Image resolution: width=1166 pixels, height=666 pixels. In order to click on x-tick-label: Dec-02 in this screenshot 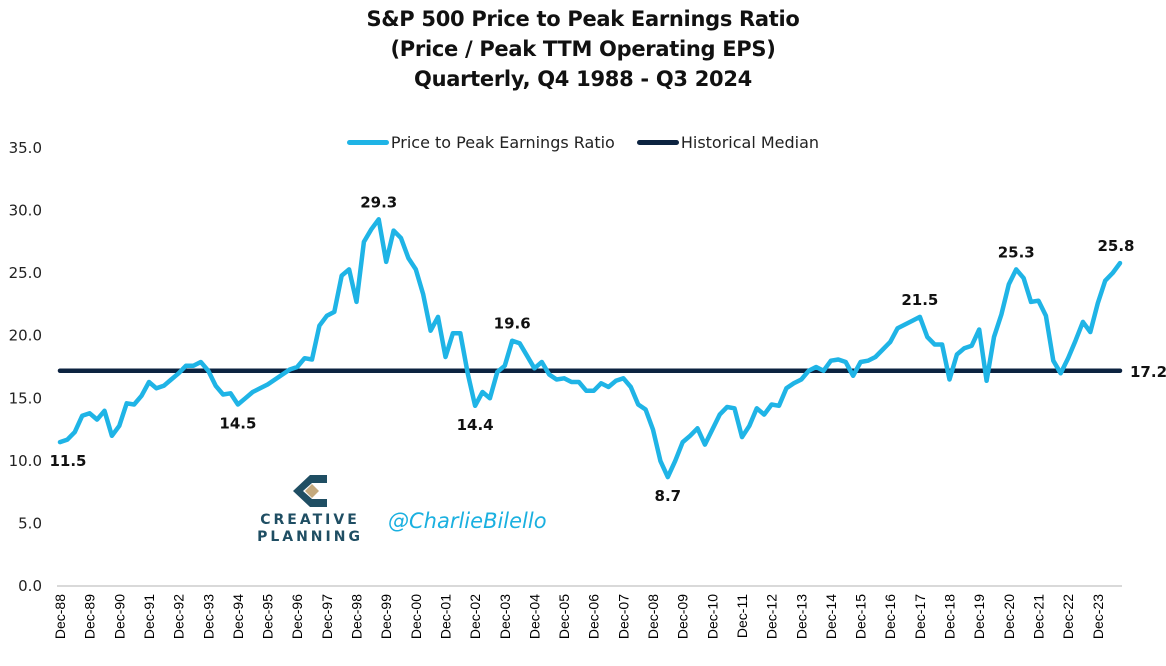, I will do `click(475, 616)`.